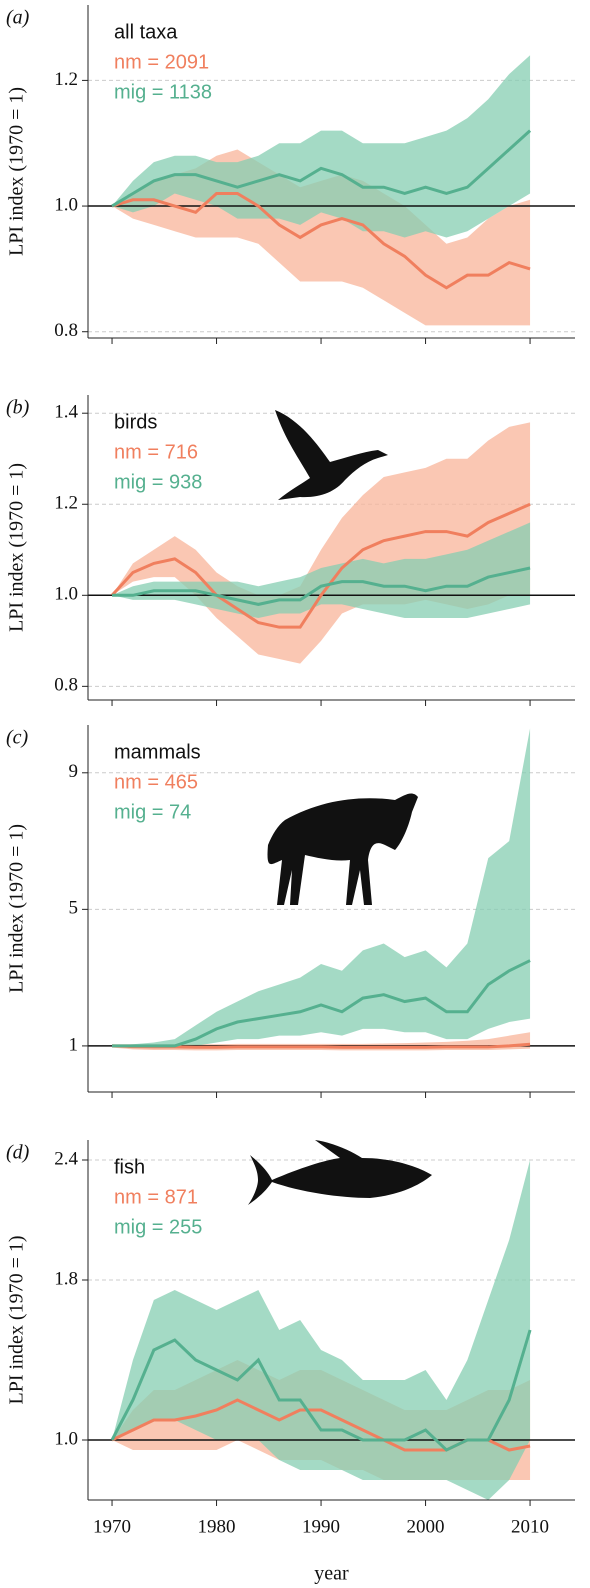 Image resolution: width=590 pixels, height=1588 pixels. What do you see at coordinates (156, 782) in the screenshot?
I see `legend-entry: nm = 465` at bounding box center [156, 782].